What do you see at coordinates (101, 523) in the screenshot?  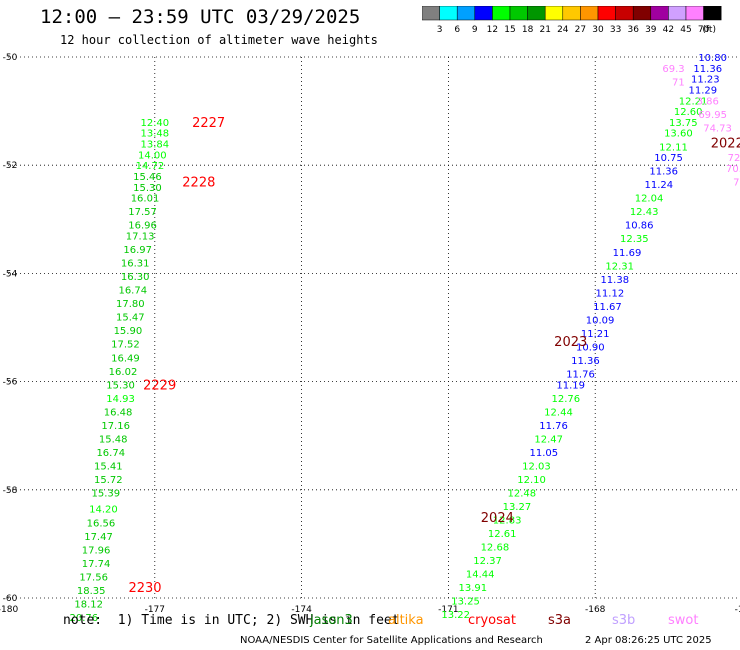 I see `data-point-cryosat: 16.56` at bounding box center [101, 523].